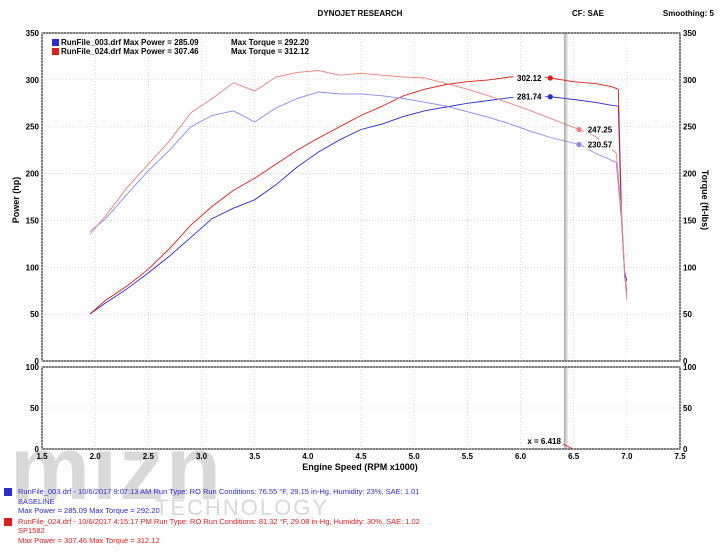  I want to click on y-tick-label-left: 0, so click(37, 361).